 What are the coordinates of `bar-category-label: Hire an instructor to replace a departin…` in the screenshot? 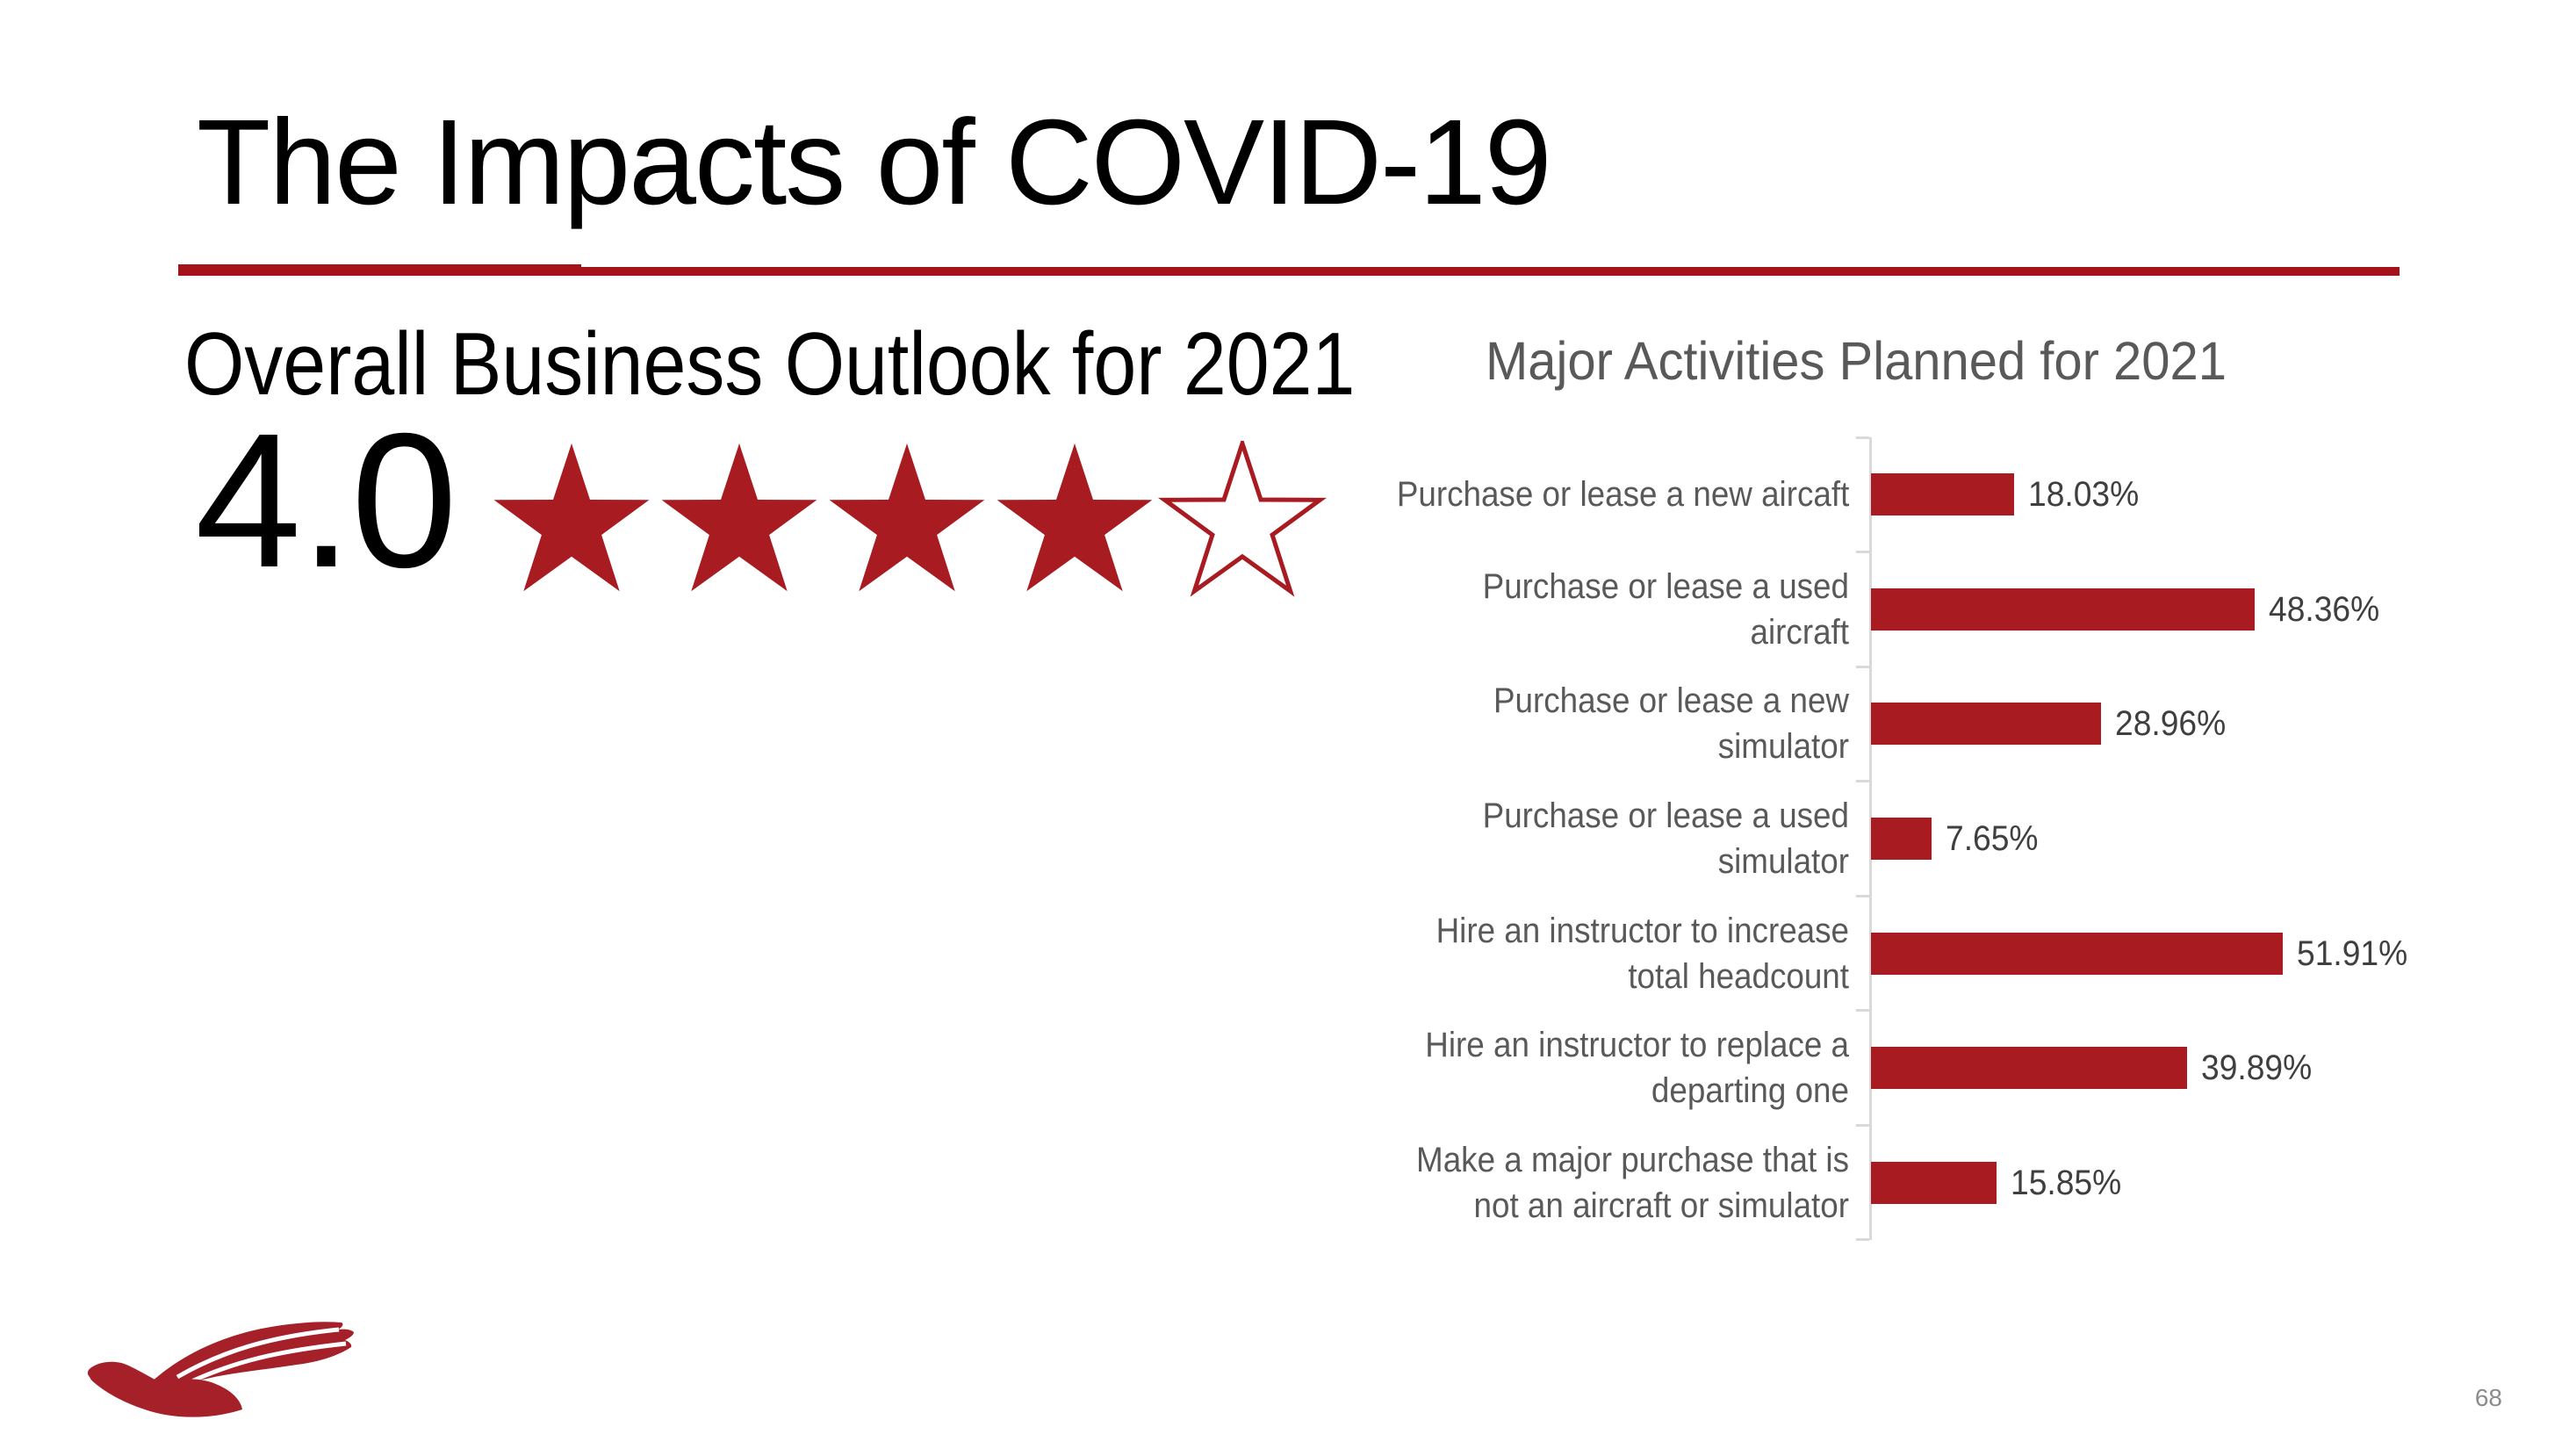 It's located at (1594, 1068).